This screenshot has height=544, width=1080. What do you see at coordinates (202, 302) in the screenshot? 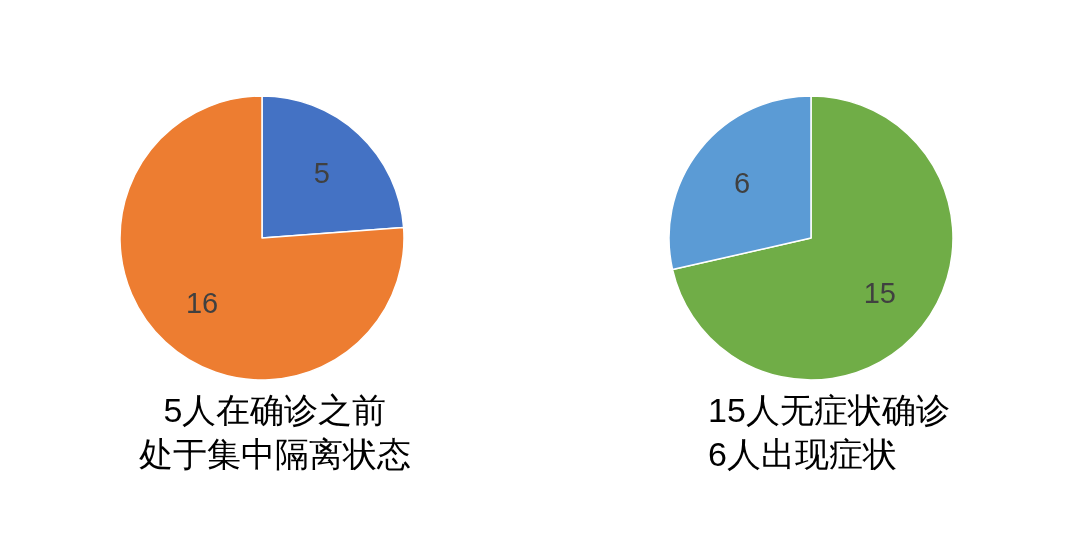
I see `data-label: 16` at bounding box center [202, 302].